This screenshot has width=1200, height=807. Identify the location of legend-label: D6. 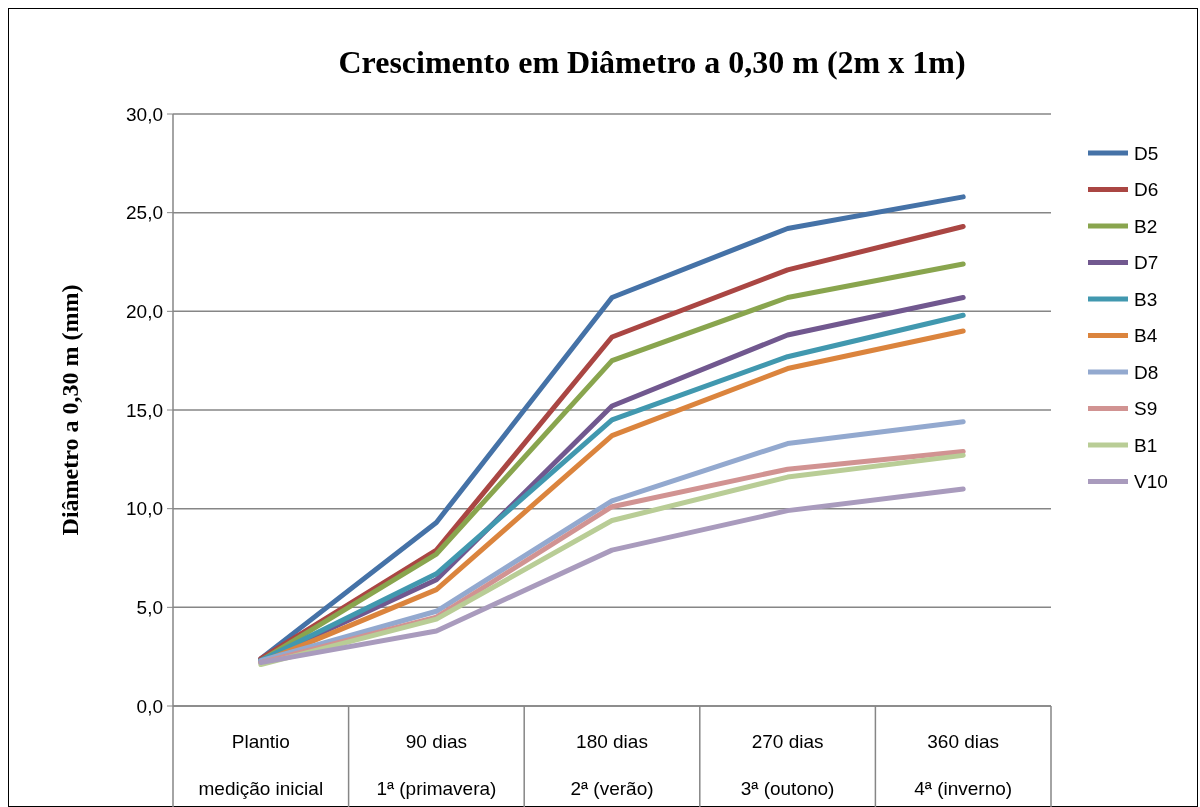
(1146, 190).